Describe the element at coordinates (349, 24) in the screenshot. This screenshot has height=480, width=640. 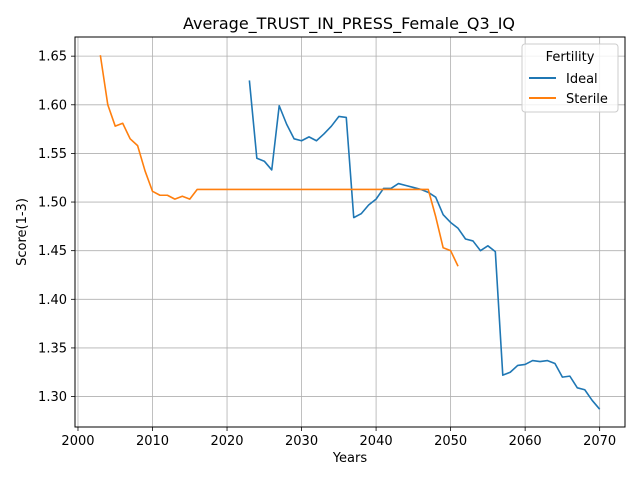
I see `chart-title: Average_TRUST_IN_PRESS_Female_Q3_IQ` at that location.